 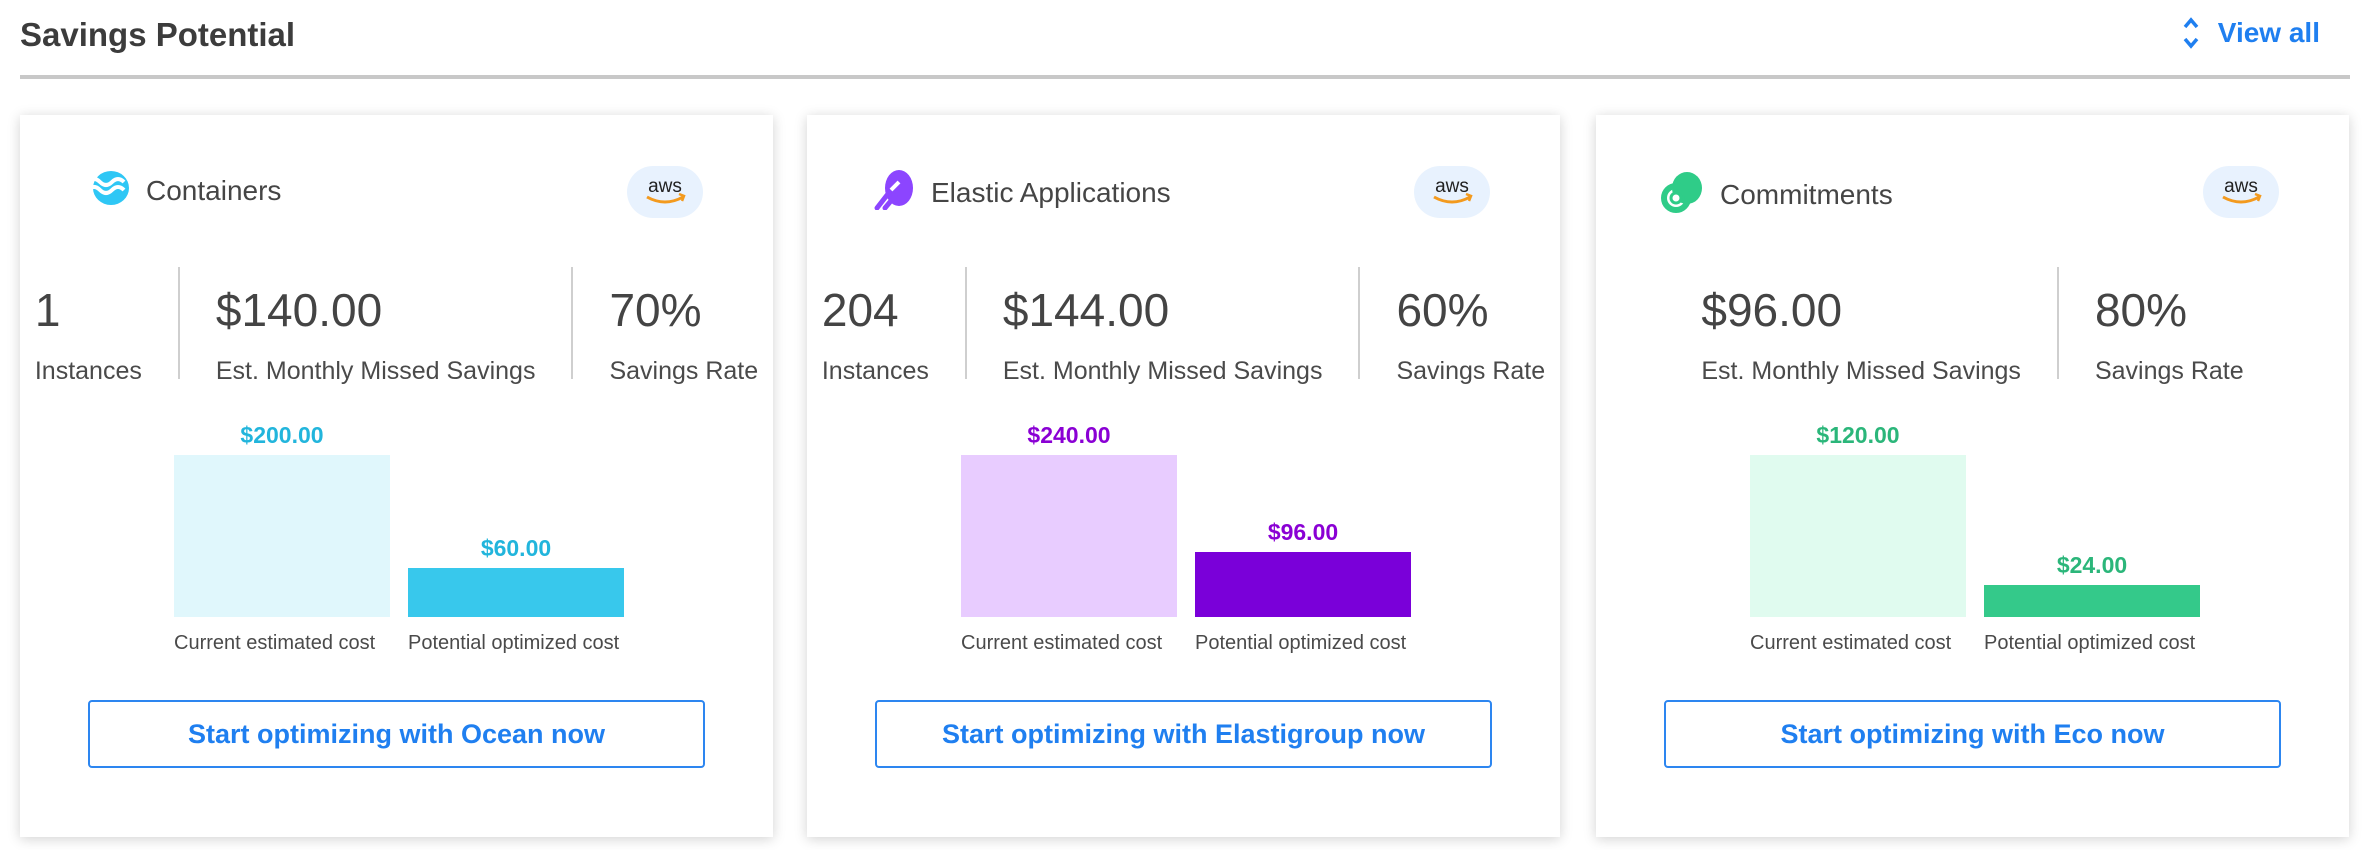 I want to click on stat-value: 1, so click(x=47, y=310).